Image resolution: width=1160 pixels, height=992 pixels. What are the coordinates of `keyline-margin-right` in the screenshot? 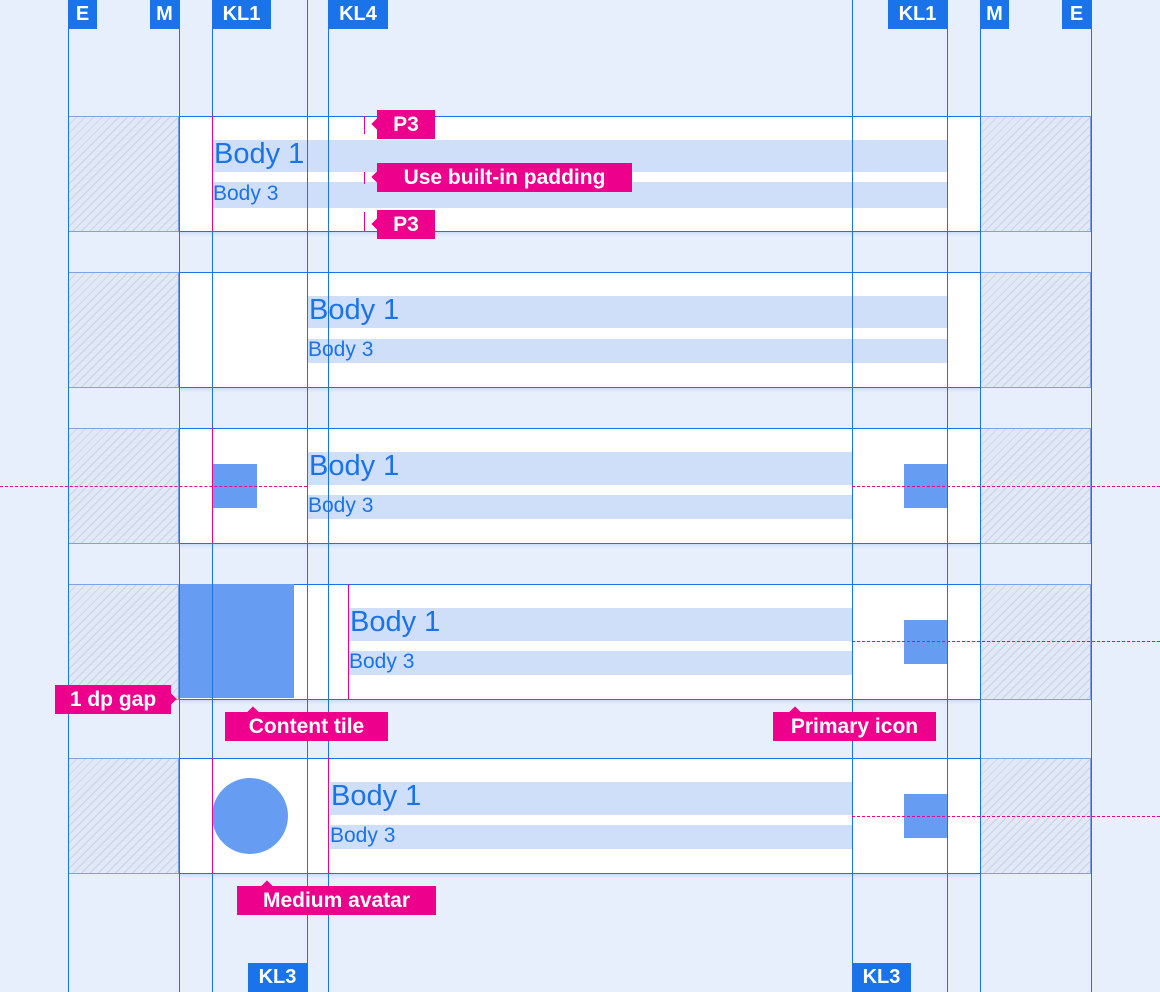 It's located at (980, 496).